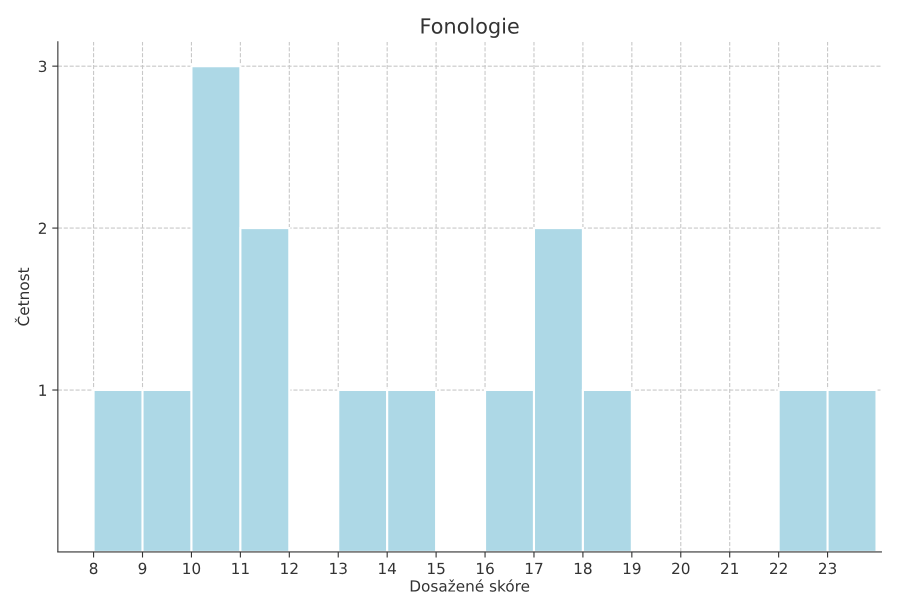 This screenshot has width=904, height=598. What do you see at coordinates (22, 297) in the screenshot?
I see `y-axis-title: Četnost` at bounding box center [22, 297].